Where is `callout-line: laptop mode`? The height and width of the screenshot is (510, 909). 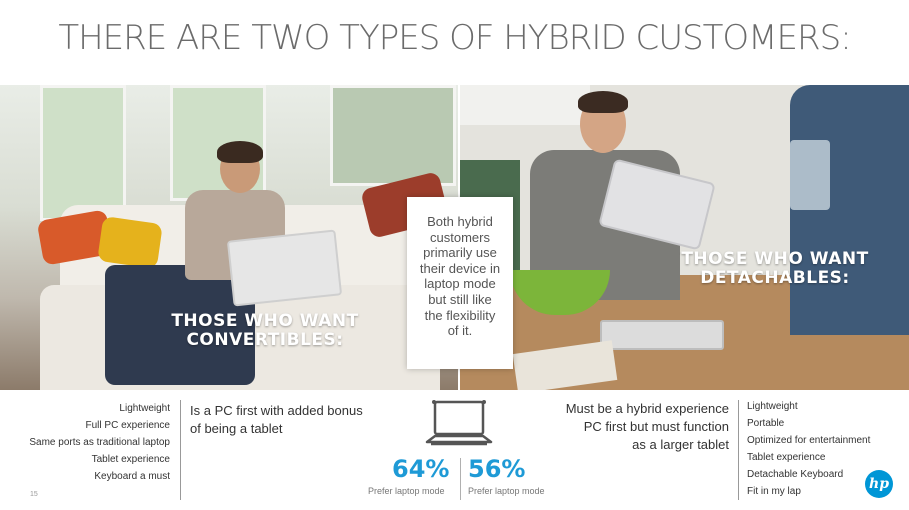 callout-line: laptop mode is located at coordinates (460, 284).